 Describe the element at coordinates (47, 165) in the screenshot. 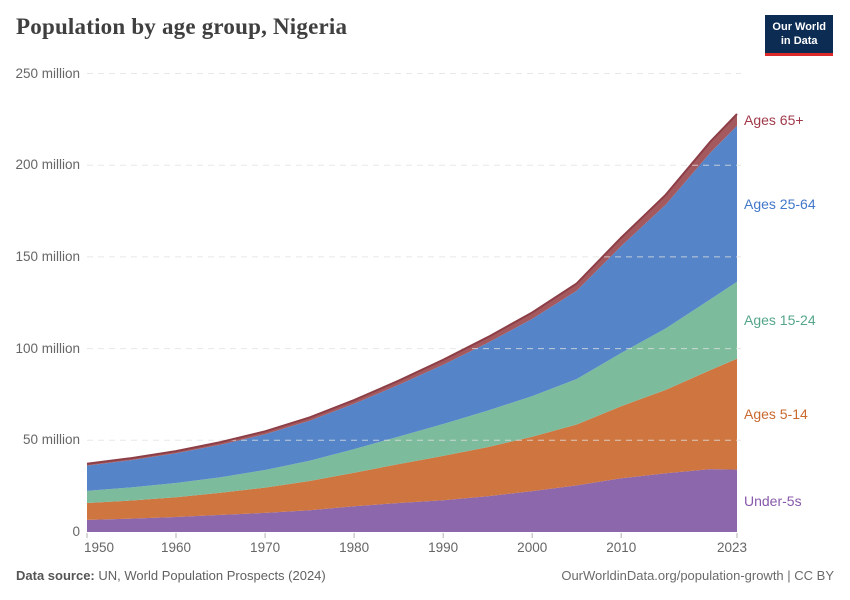

I see `y-axis-label: 200 million` at that location.